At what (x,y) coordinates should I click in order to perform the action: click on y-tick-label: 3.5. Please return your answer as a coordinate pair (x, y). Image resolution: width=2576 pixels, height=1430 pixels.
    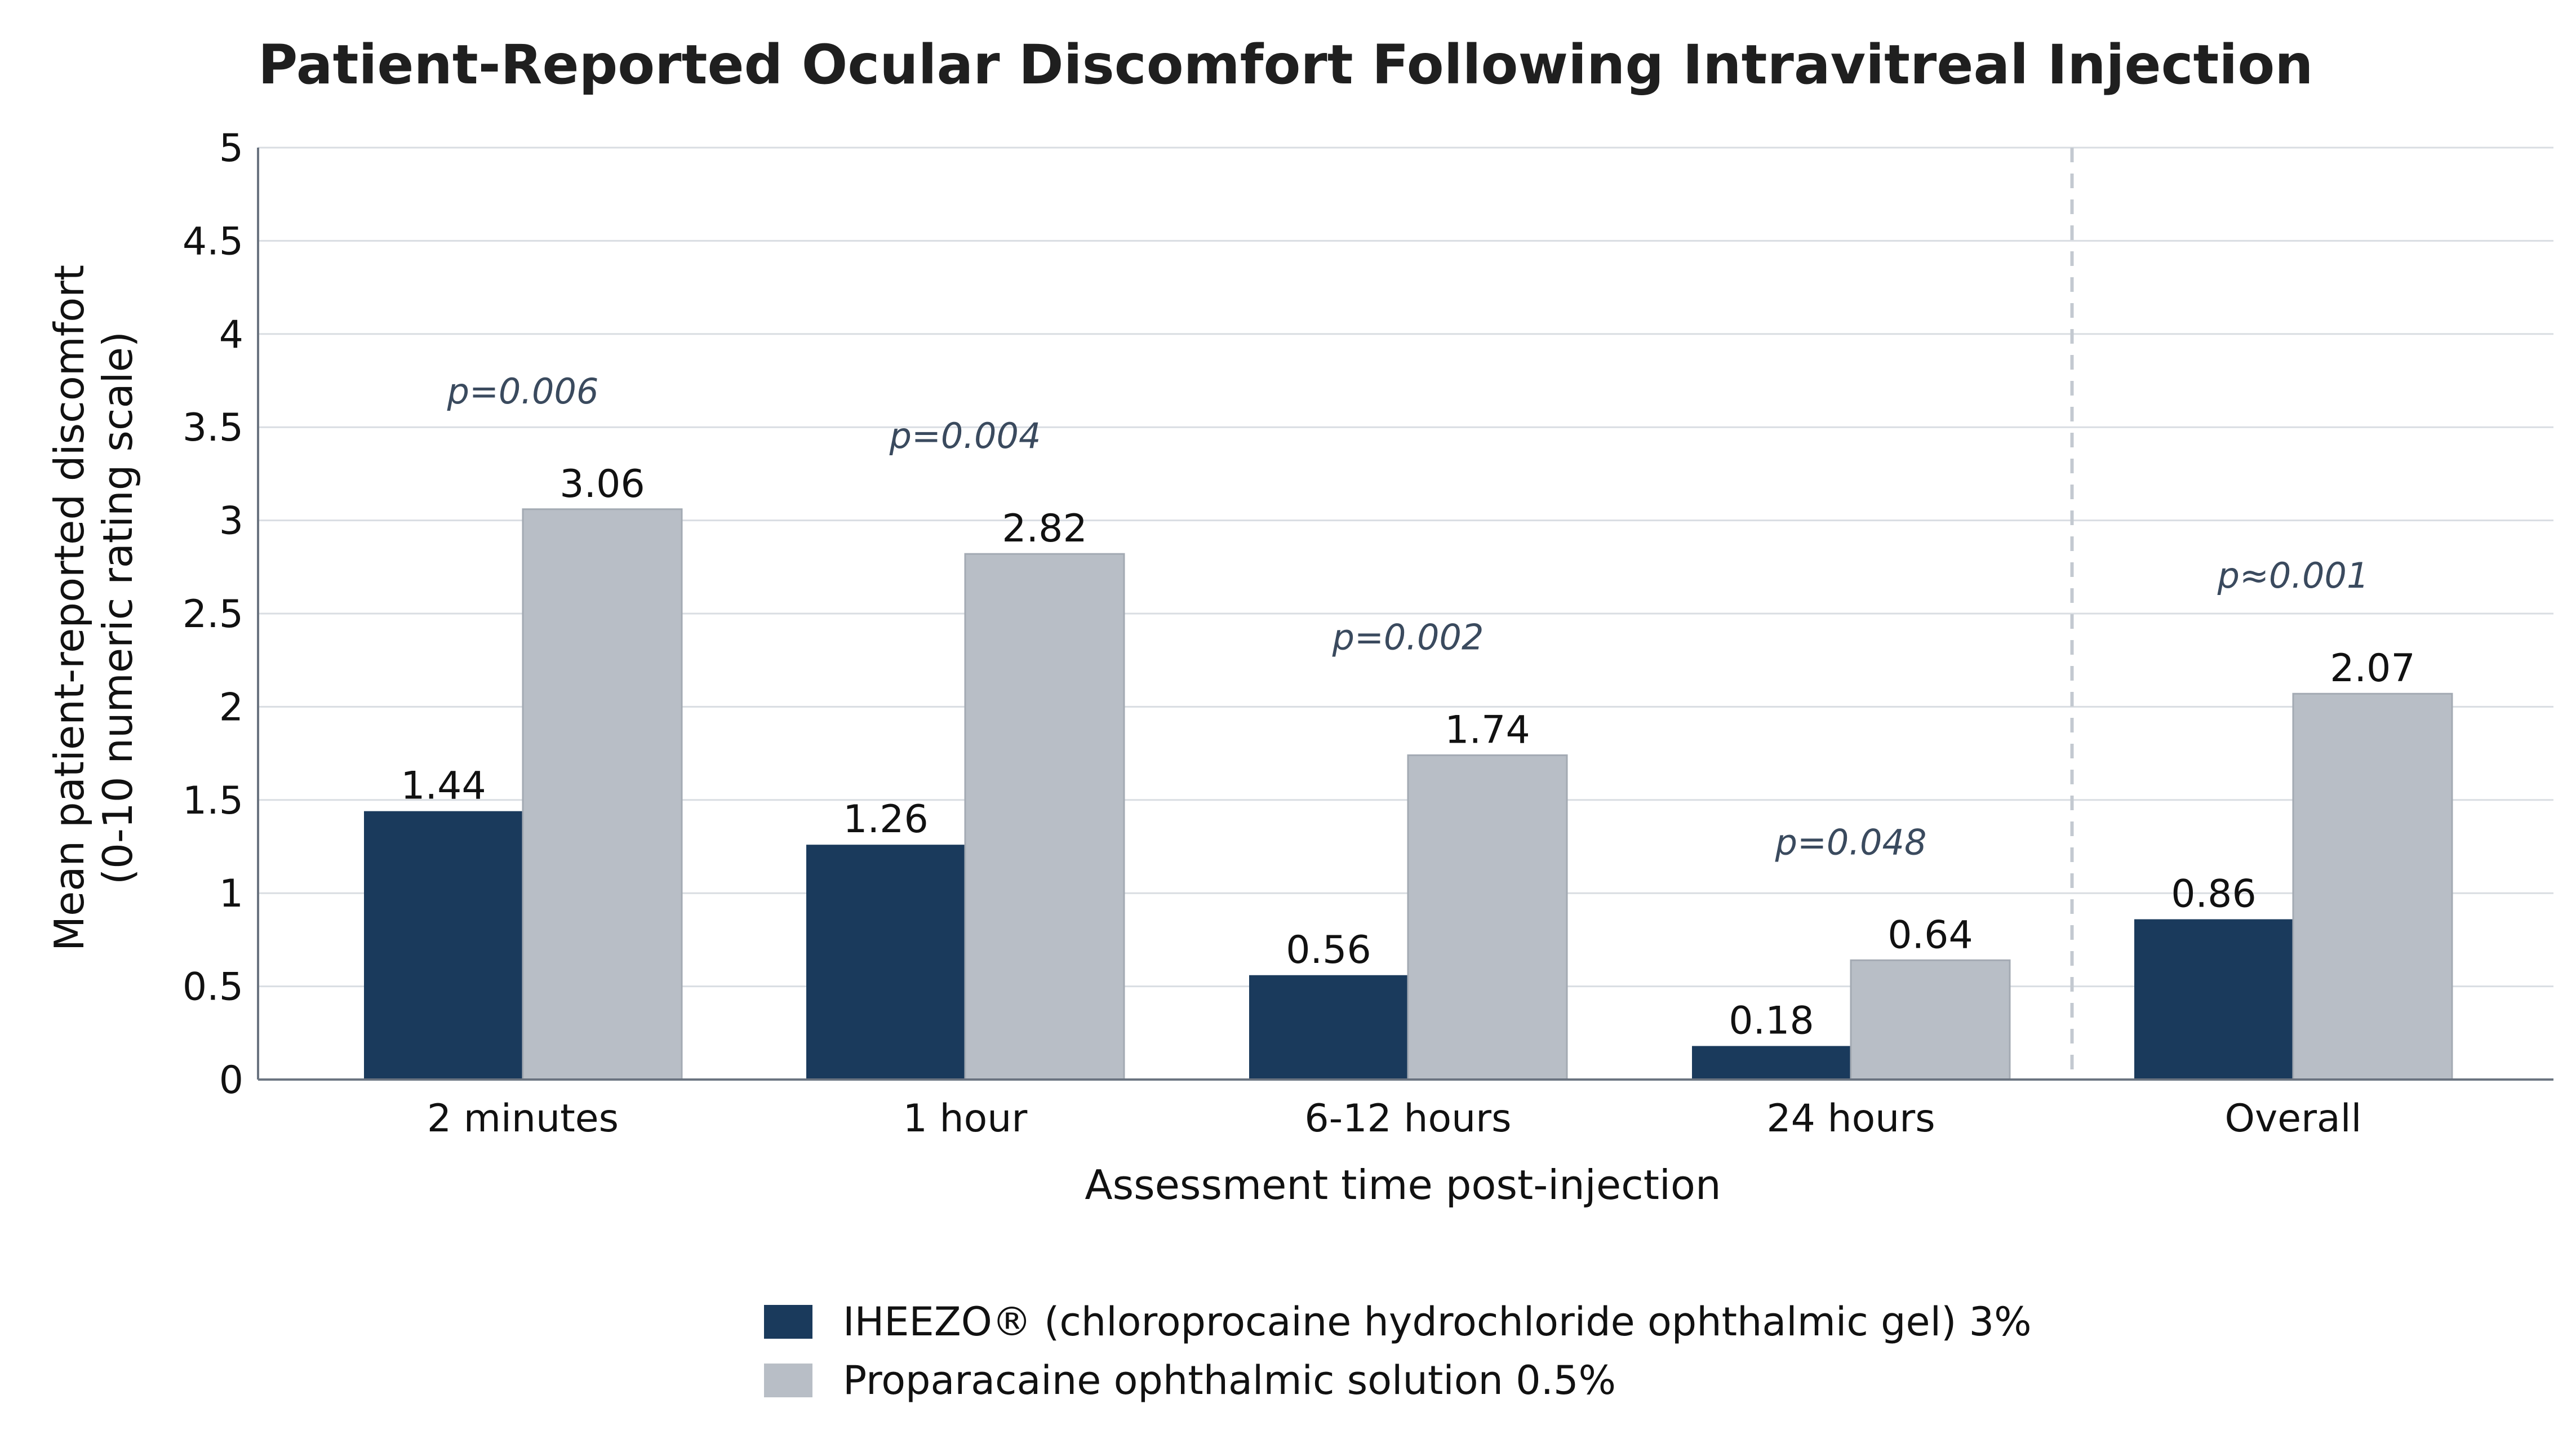
    Looking at the image, I should click on (213, 428).